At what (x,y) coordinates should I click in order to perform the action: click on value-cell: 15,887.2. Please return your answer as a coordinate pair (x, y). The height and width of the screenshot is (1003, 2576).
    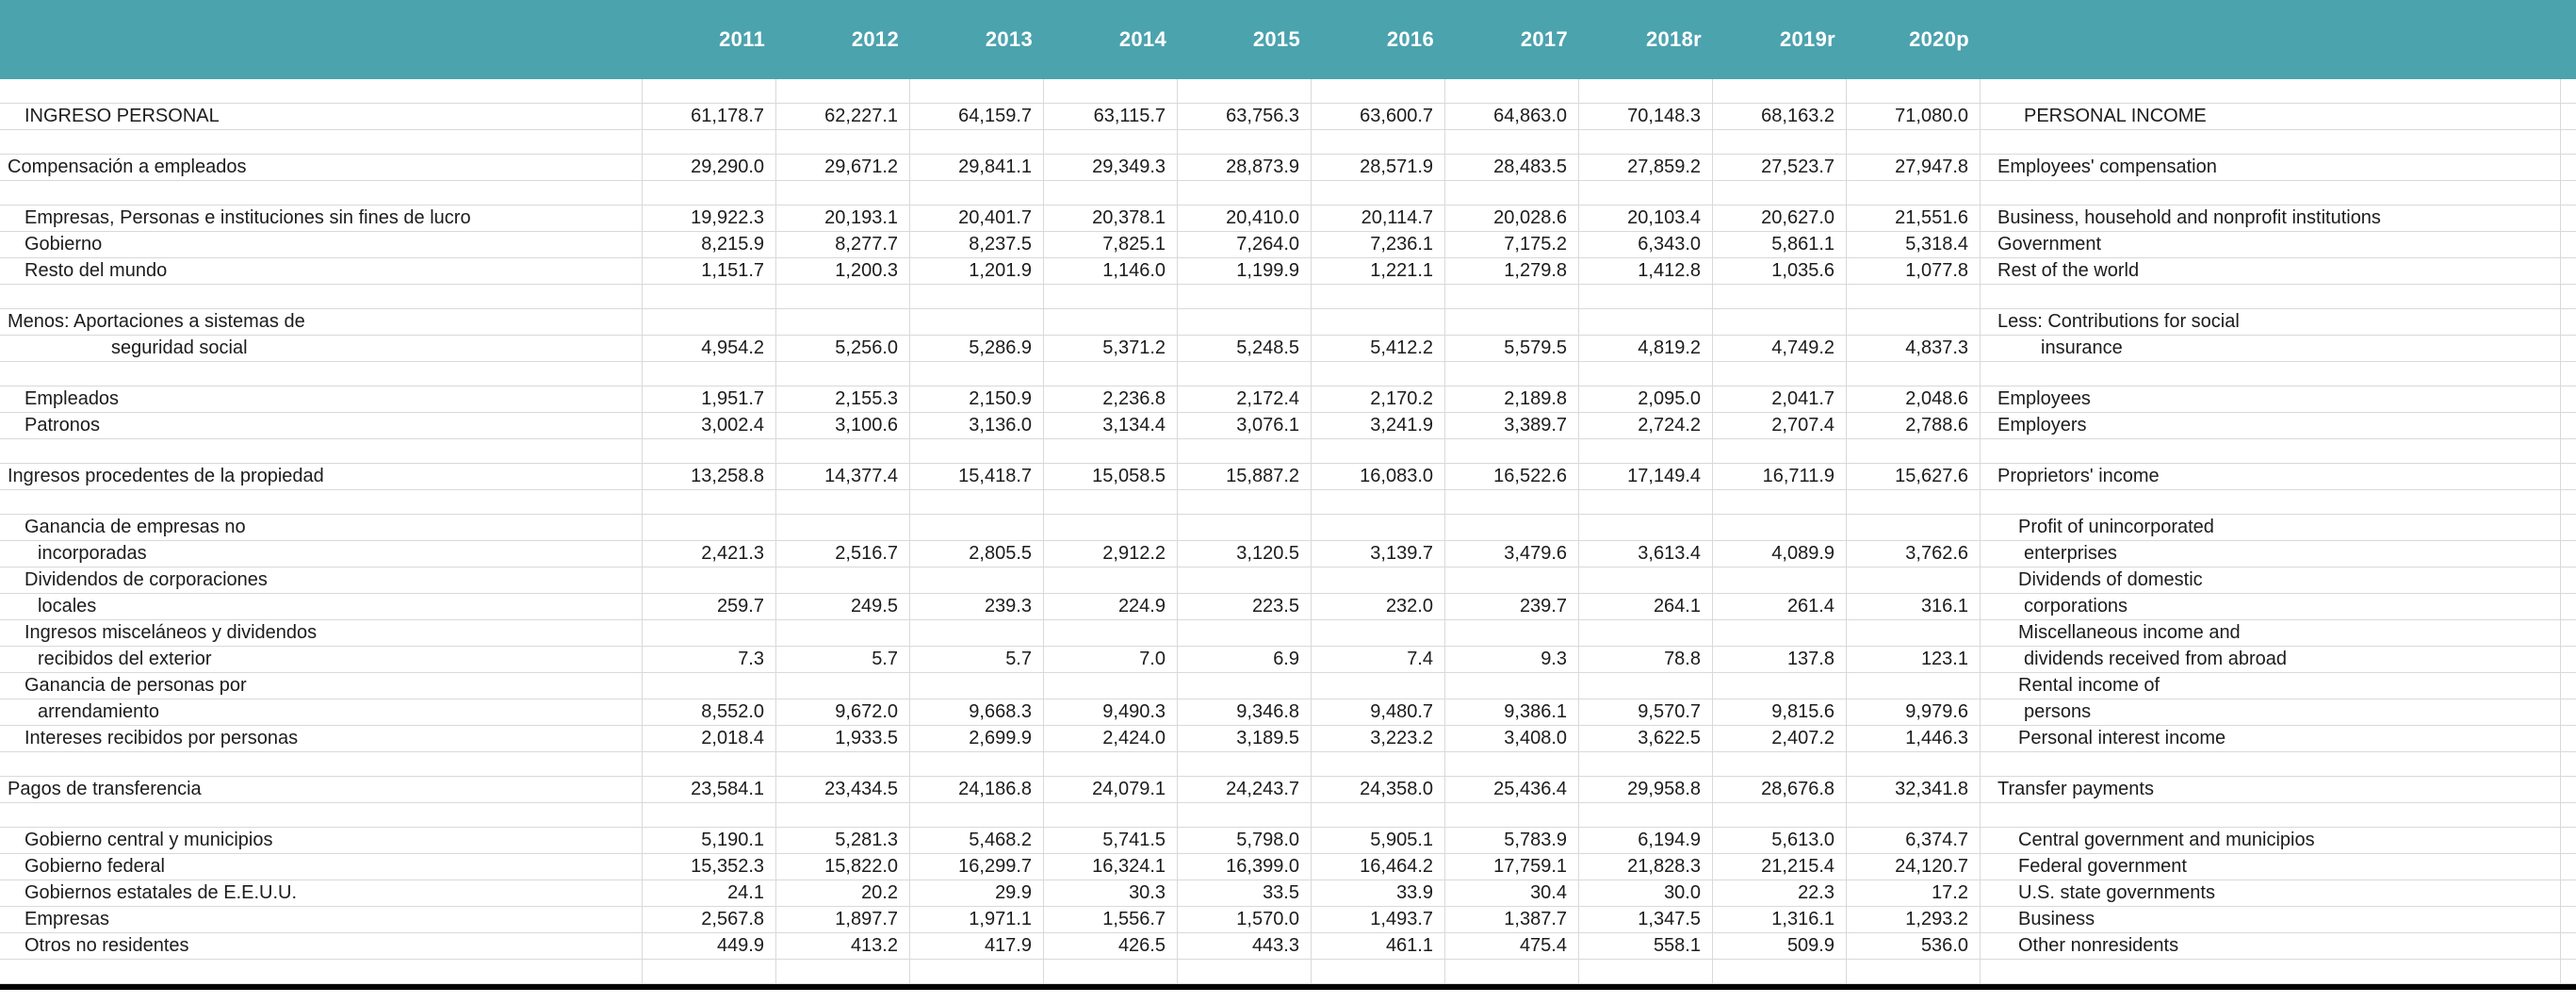
    Looking at the image, I should click on (1245, 477).